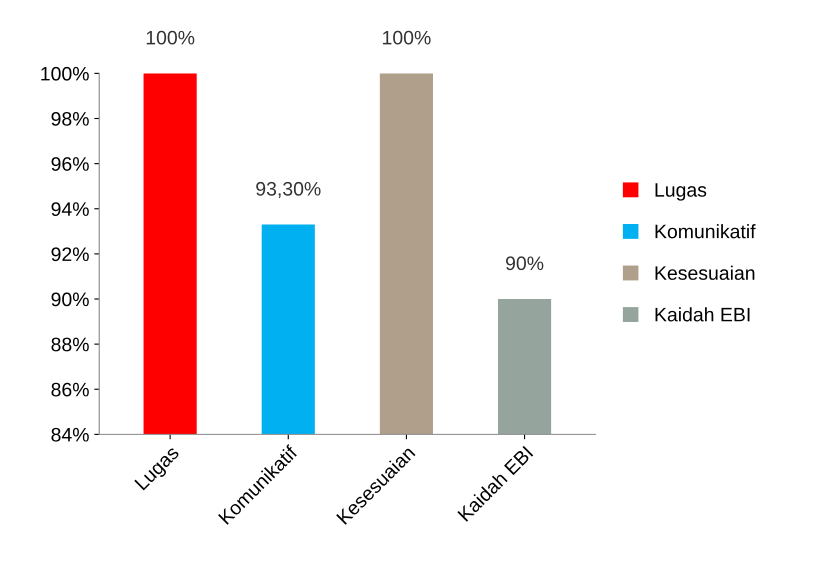  I want to click on y-tick-label: 84%, so click(70, 435).